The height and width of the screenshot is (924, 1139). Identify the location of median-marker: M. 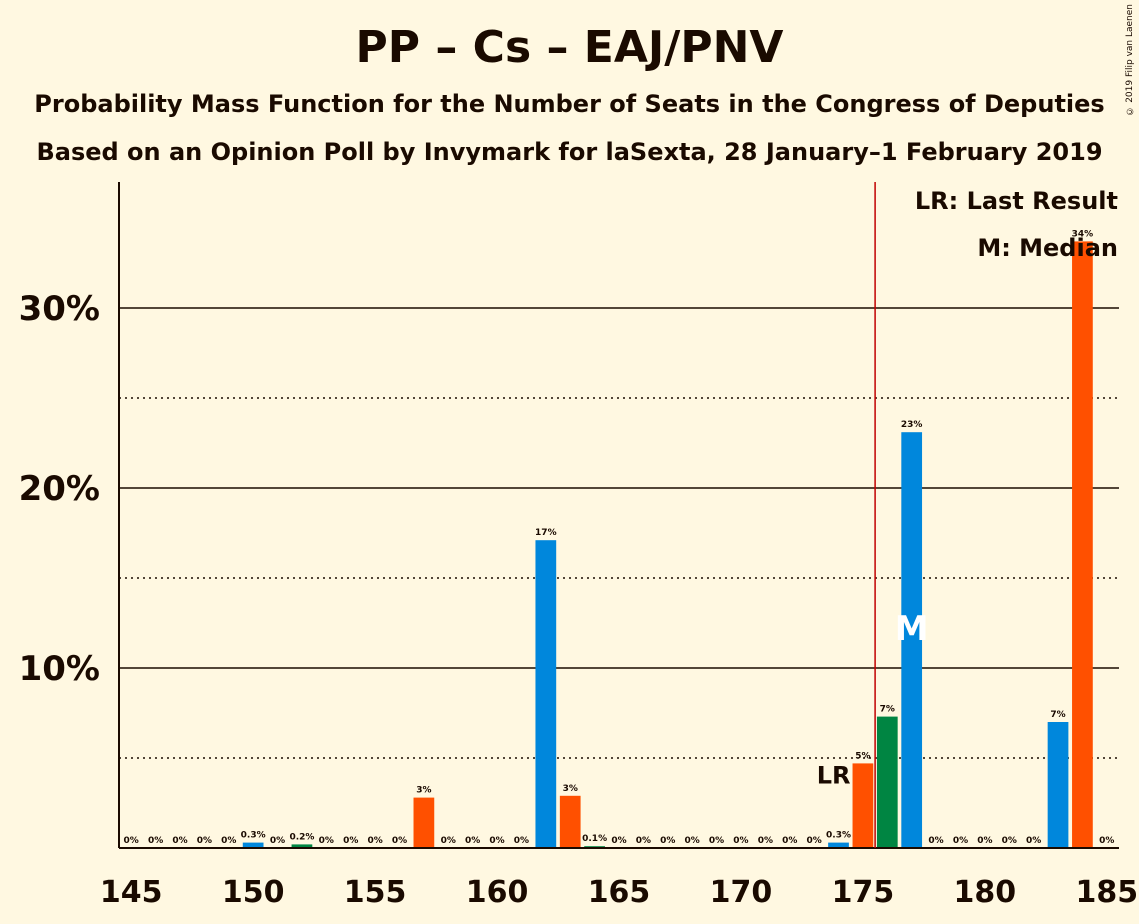
(912, 629).